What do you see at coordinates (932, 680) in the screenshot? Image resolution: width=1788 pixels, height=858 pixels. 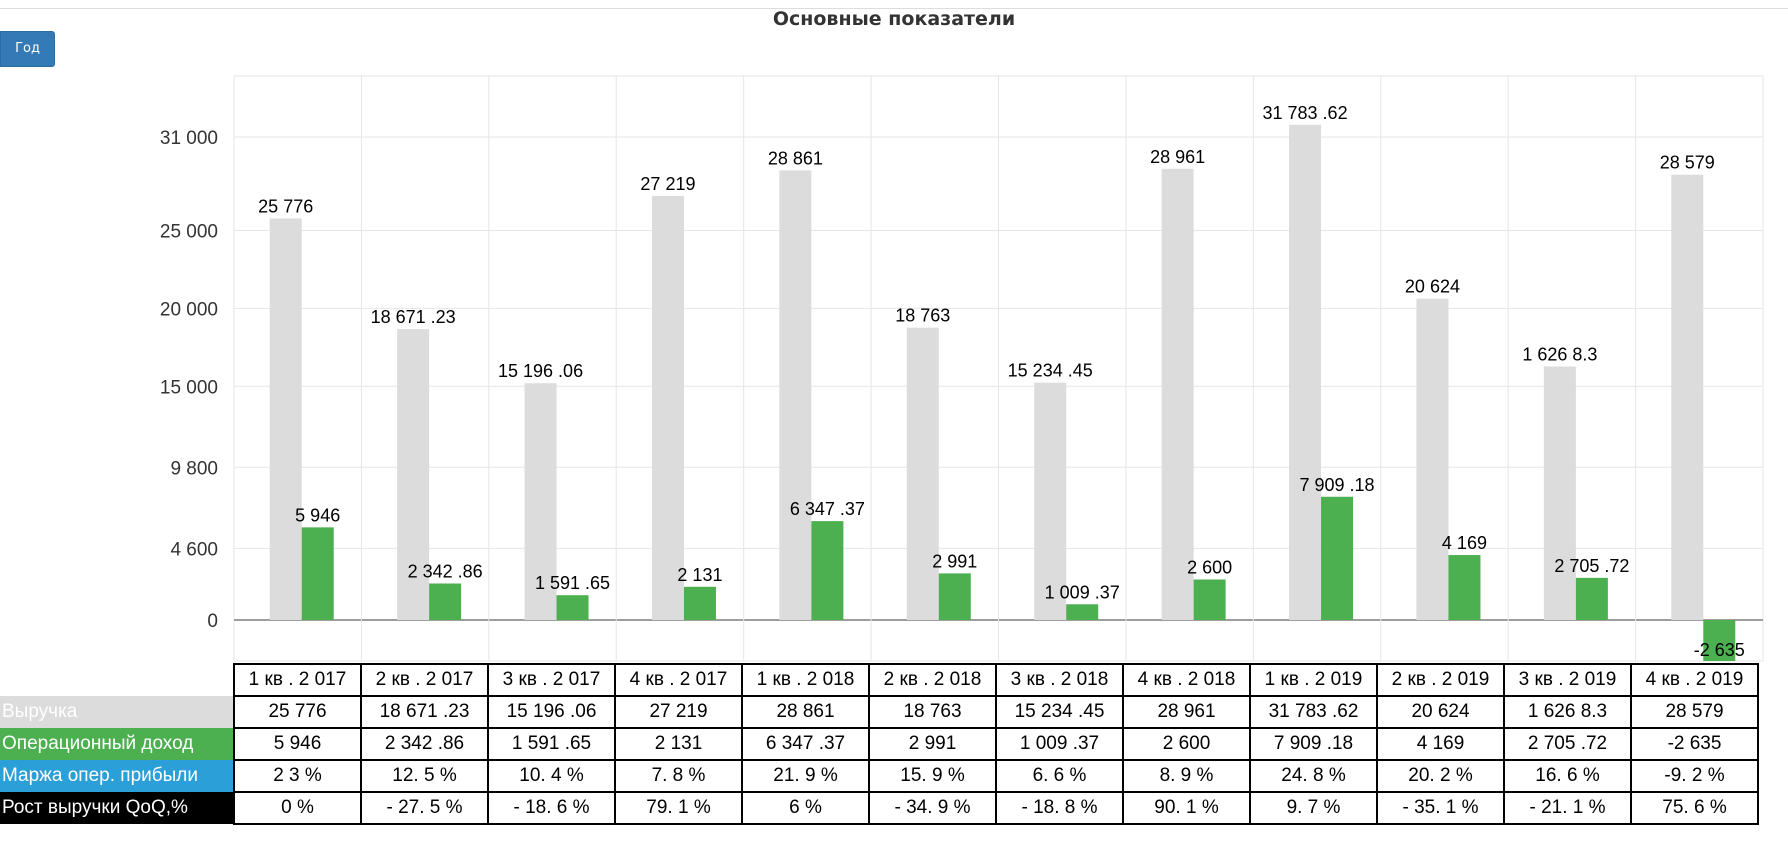 I see `table-header-cell: 2 кв . 2 018` at bounding box center [932, 680].